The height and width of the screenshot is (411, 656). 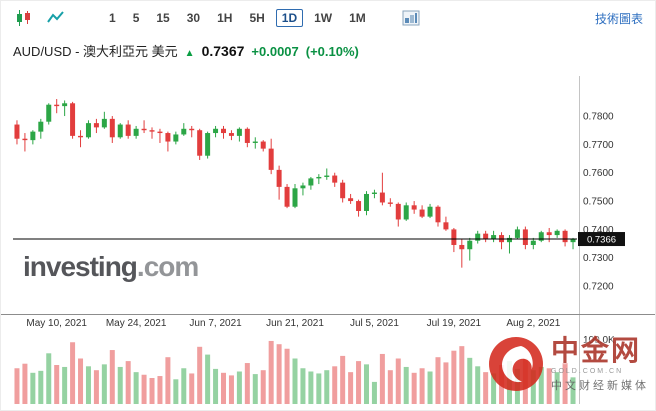 I want to click on zhongjinwang-logo: 中金网 GOLD.COM.CN 中文财经新媒体, so click(x=568, y=364).